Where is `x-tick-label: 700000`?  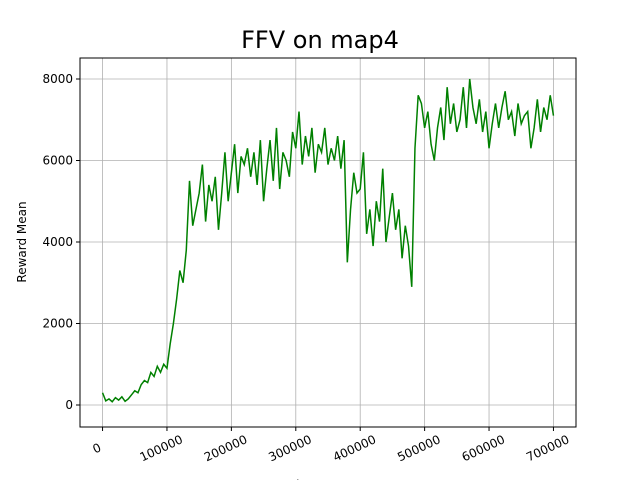
x-tick-label: 700000 is located at coordinates (547, 448).